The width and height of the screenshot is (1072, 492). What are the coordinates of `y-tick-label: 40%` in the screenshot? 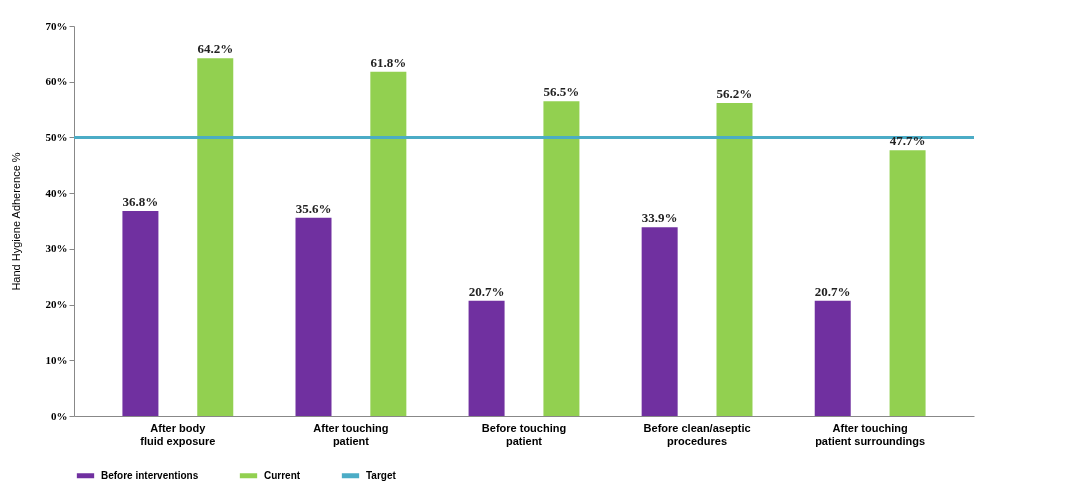 It's located at (56, 192).